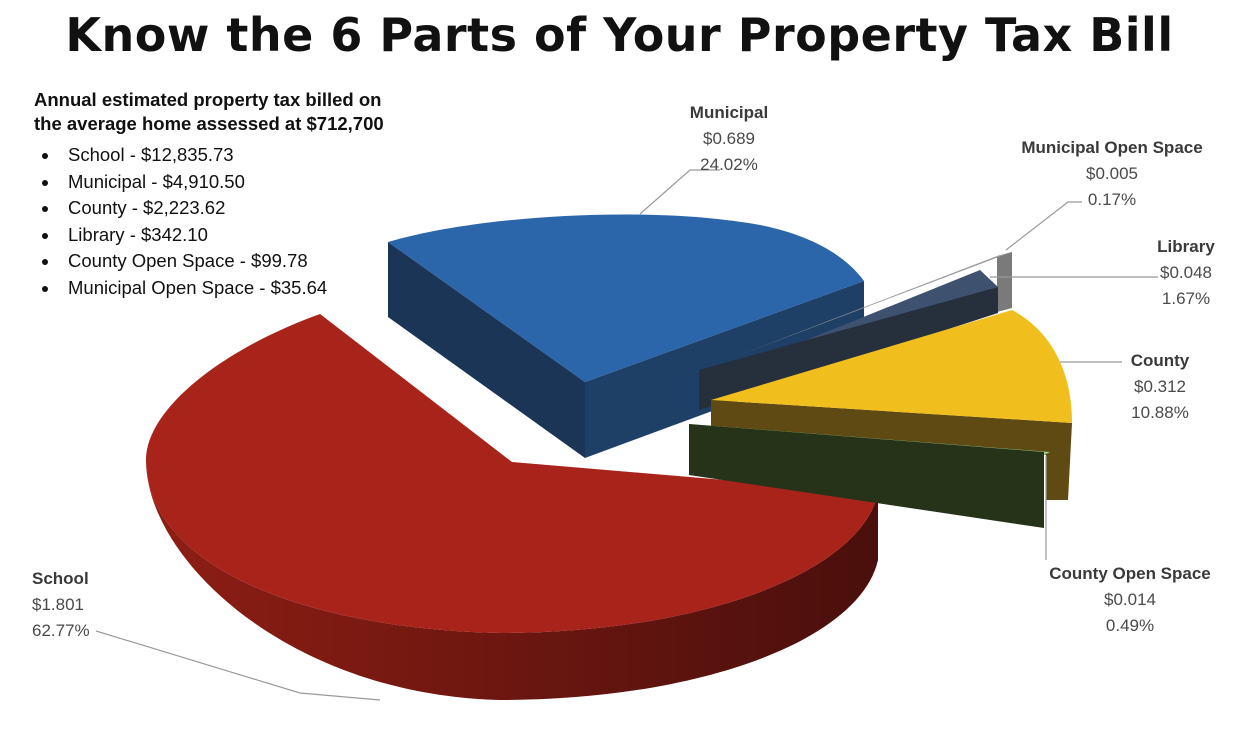 The image size is (1239, 755). Describe the element at coordinates (1111, 147) in the screenshot. I see `label-municipal-open-space-name: Municipal Open Space` at that location.